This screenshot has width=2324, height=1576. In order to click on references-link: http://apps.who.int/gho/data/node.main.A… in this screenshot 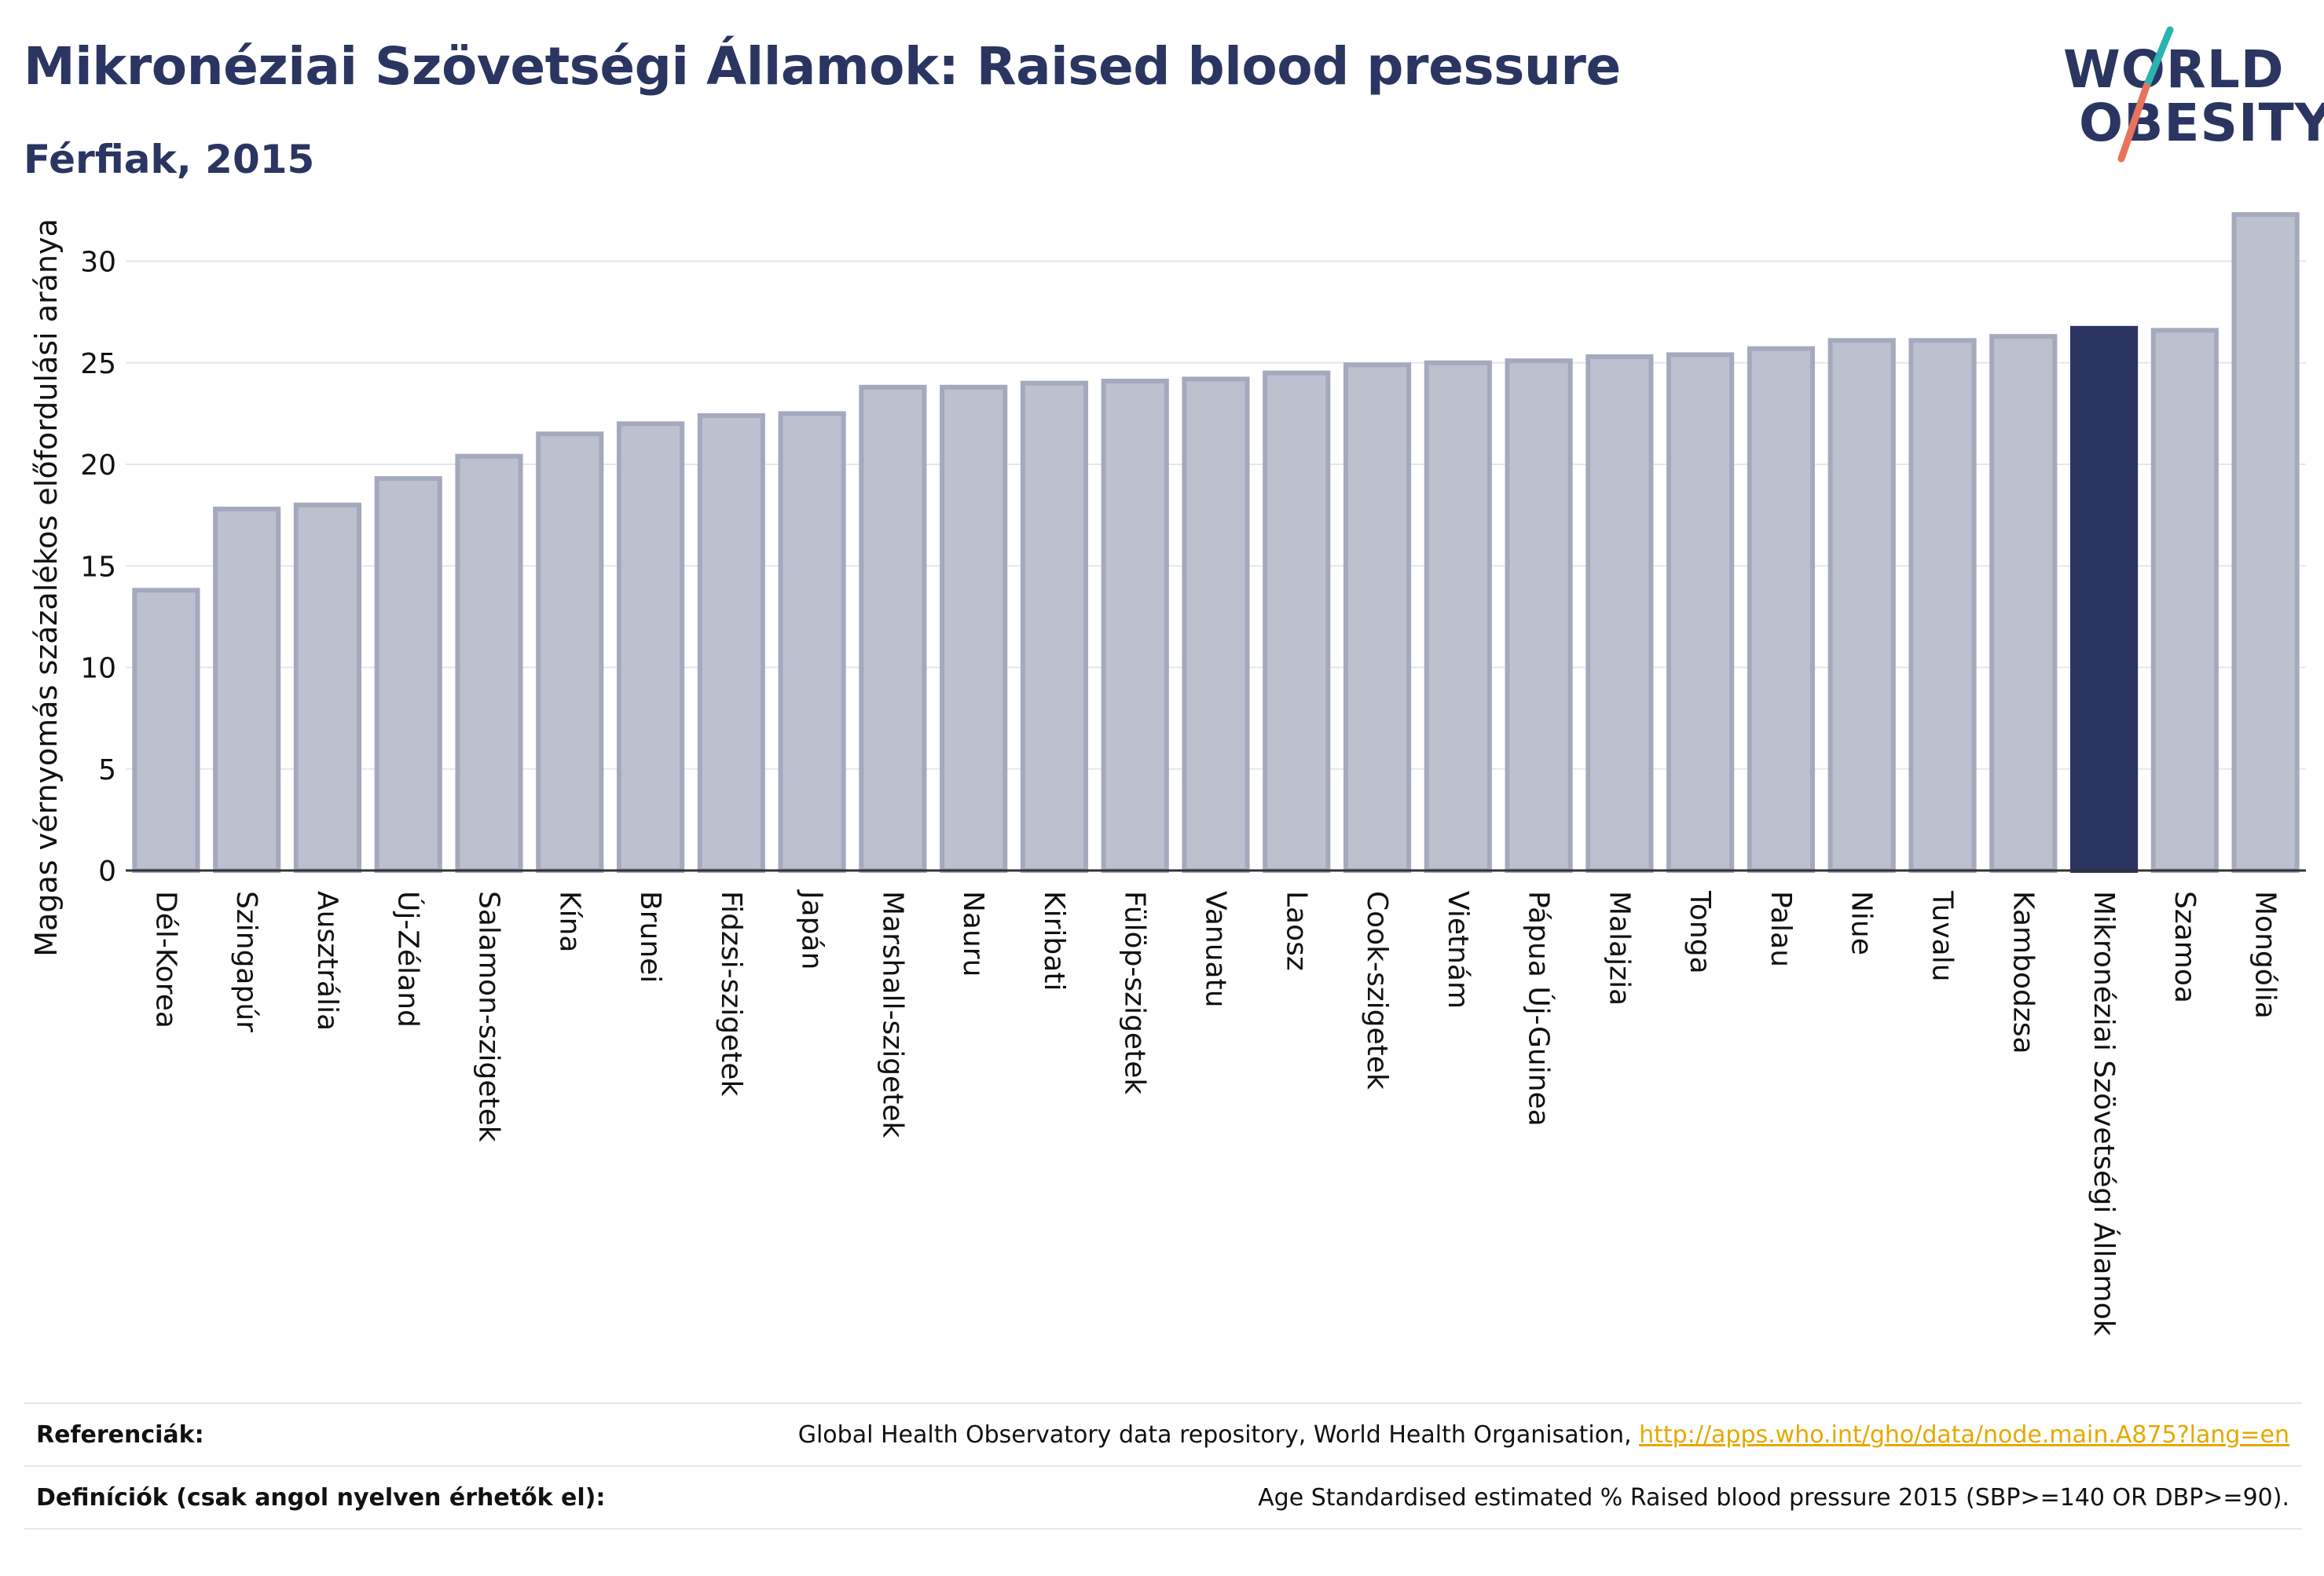, I will do `click(1964, 1435)`.